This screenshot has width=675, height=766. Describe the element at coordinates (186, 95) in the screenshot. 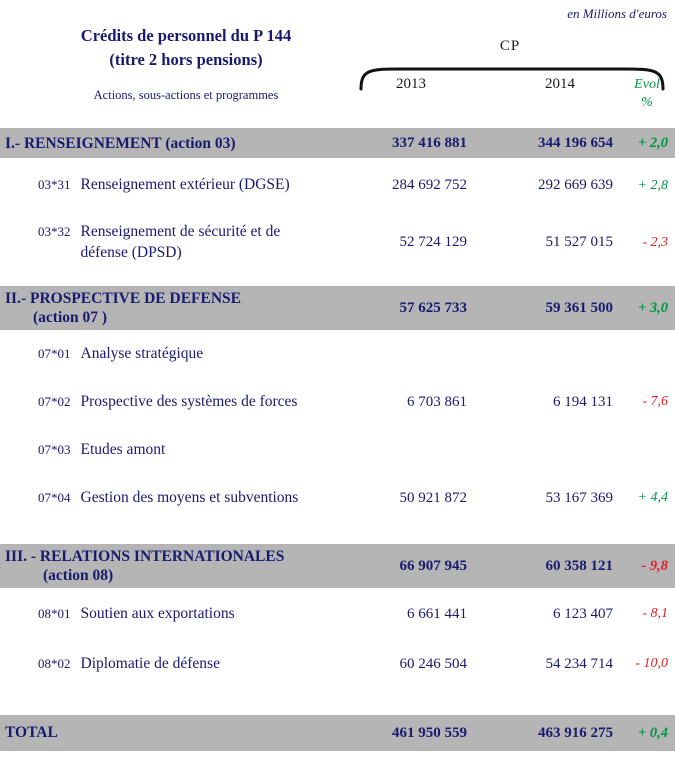

I see `left-column-header: Actions, sous-actions et programmes` at that location.